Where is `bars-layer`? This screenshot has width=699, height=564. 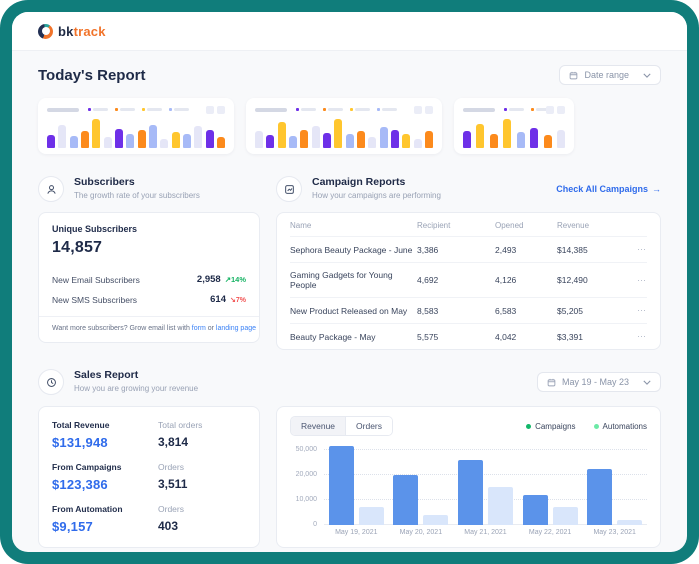
bars-layer is located at coordinates (485, 484).